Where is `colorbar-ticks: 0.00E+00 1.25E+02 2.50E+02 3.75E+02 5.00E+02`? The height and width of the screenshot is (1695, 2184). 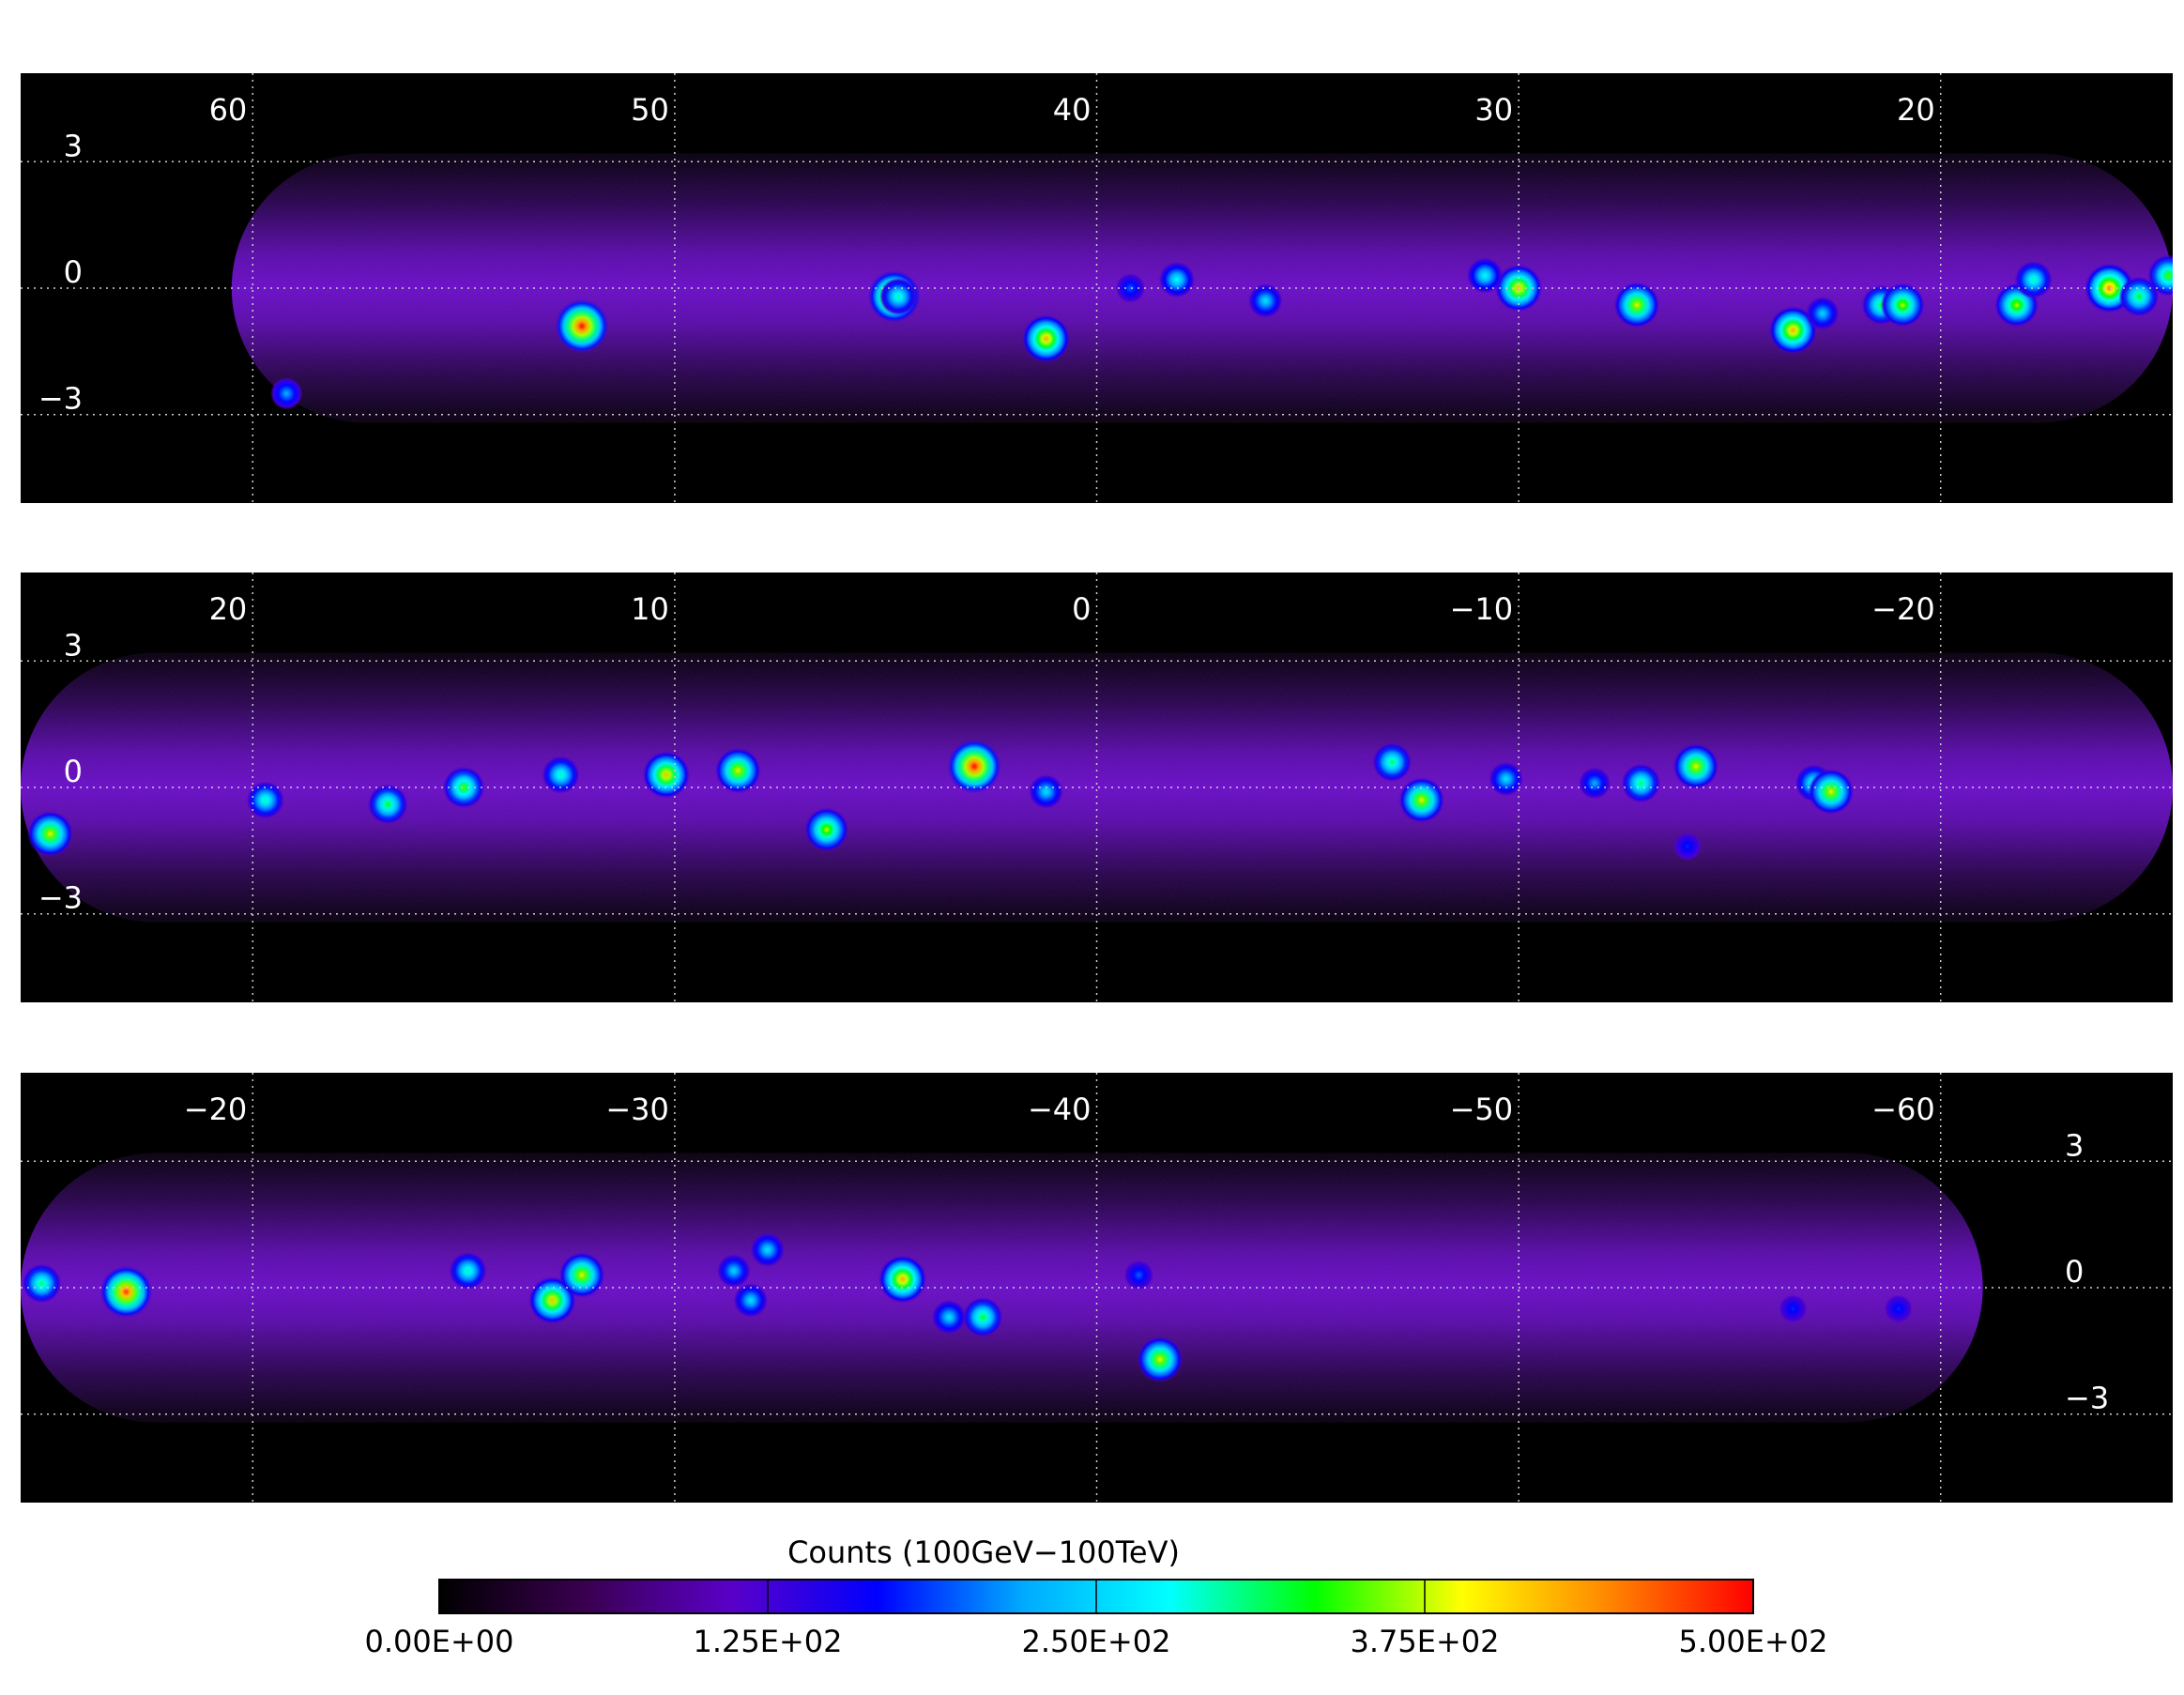
colorbar-ticks: 0.00E+00 1.25E+02 2.50E+02 3.75E+02 5.00E+02 is located at coordinates (1096, 1619).